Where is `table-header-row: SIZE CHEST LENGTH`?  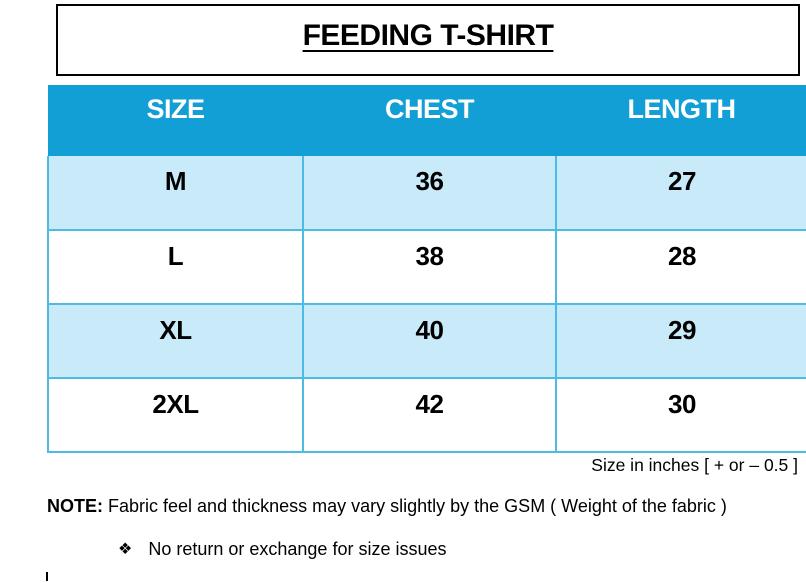 table-header-row: SIZE CHEST LENGTH is located at coordinates (427, 120).